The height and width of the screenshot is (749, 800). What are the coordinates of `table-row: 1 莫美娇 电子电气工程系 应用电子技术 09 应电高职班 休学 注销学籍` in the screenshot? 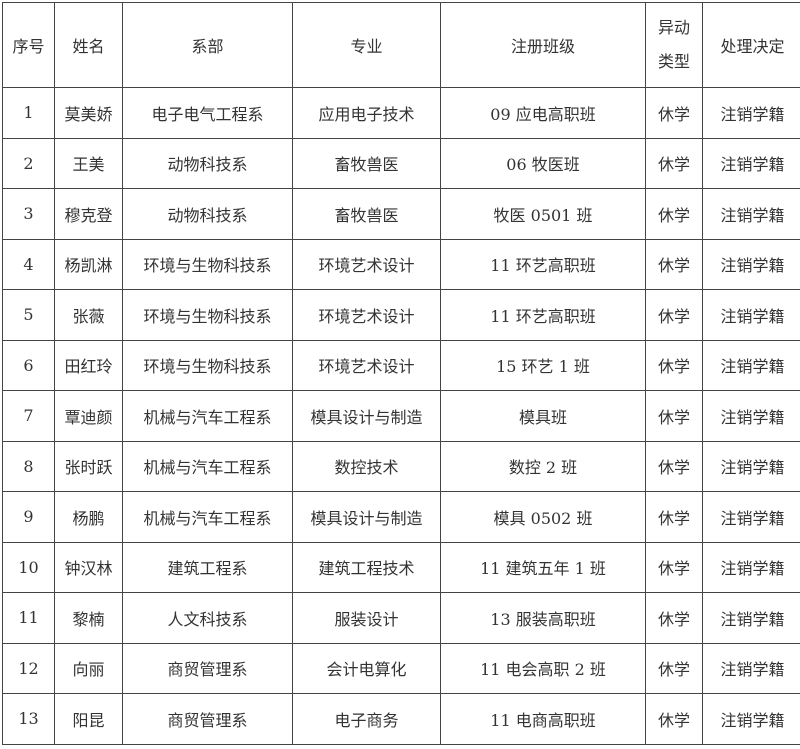 It's located at (401, 113).